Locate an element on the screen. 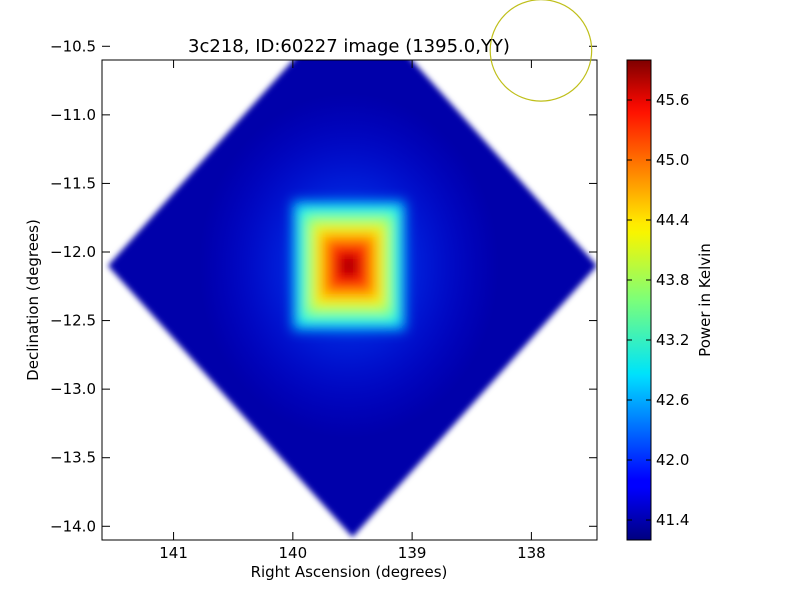  x-tick-label: 140 is located at coordinates (293, 553).